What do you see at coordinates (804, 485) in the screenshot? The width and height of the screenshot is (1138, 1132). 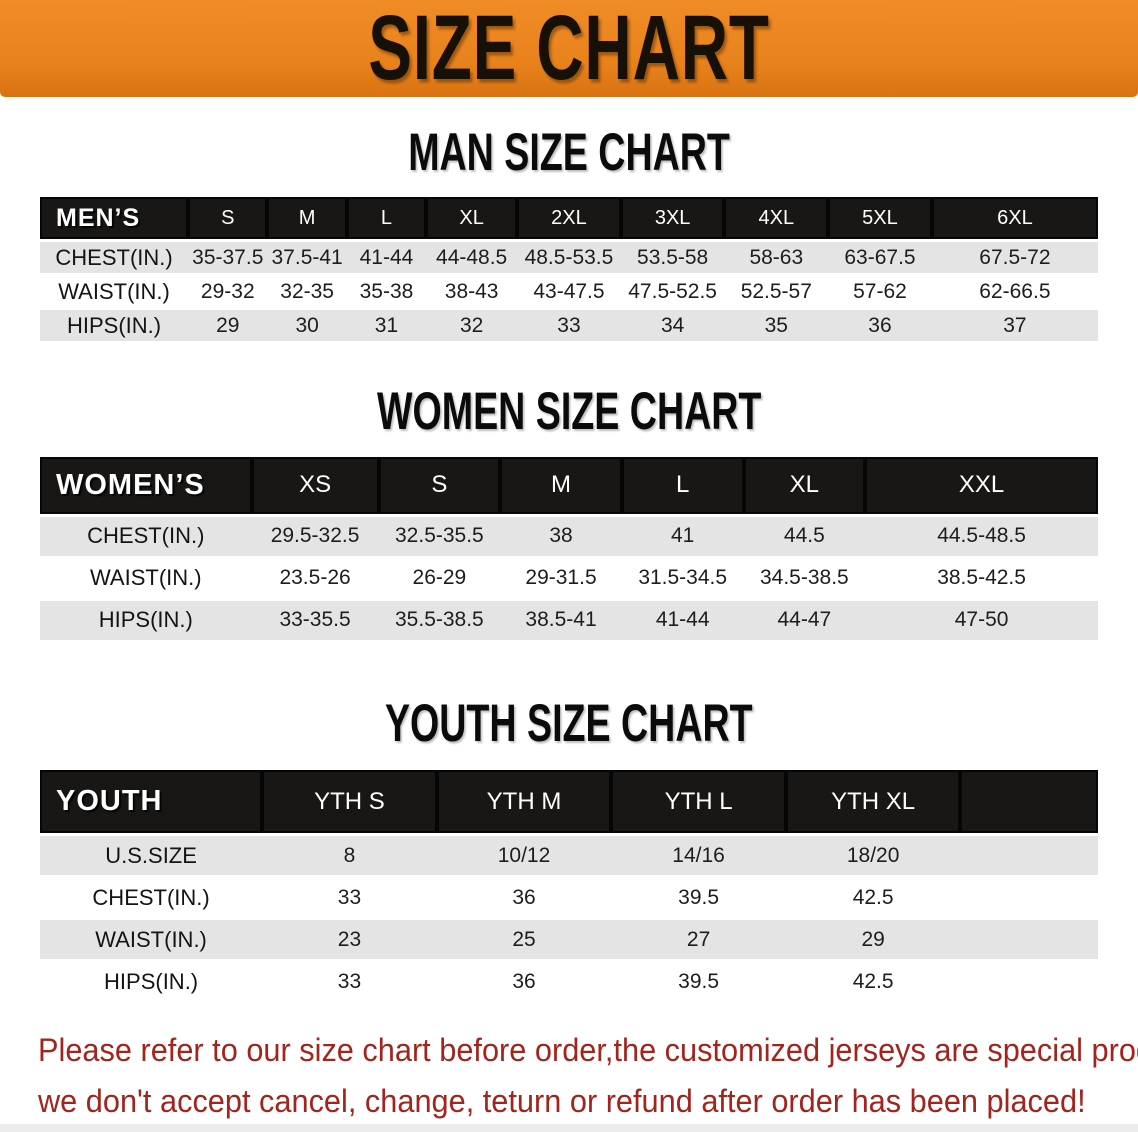 I see `column-header: XL` at bounding box center [804, 485].